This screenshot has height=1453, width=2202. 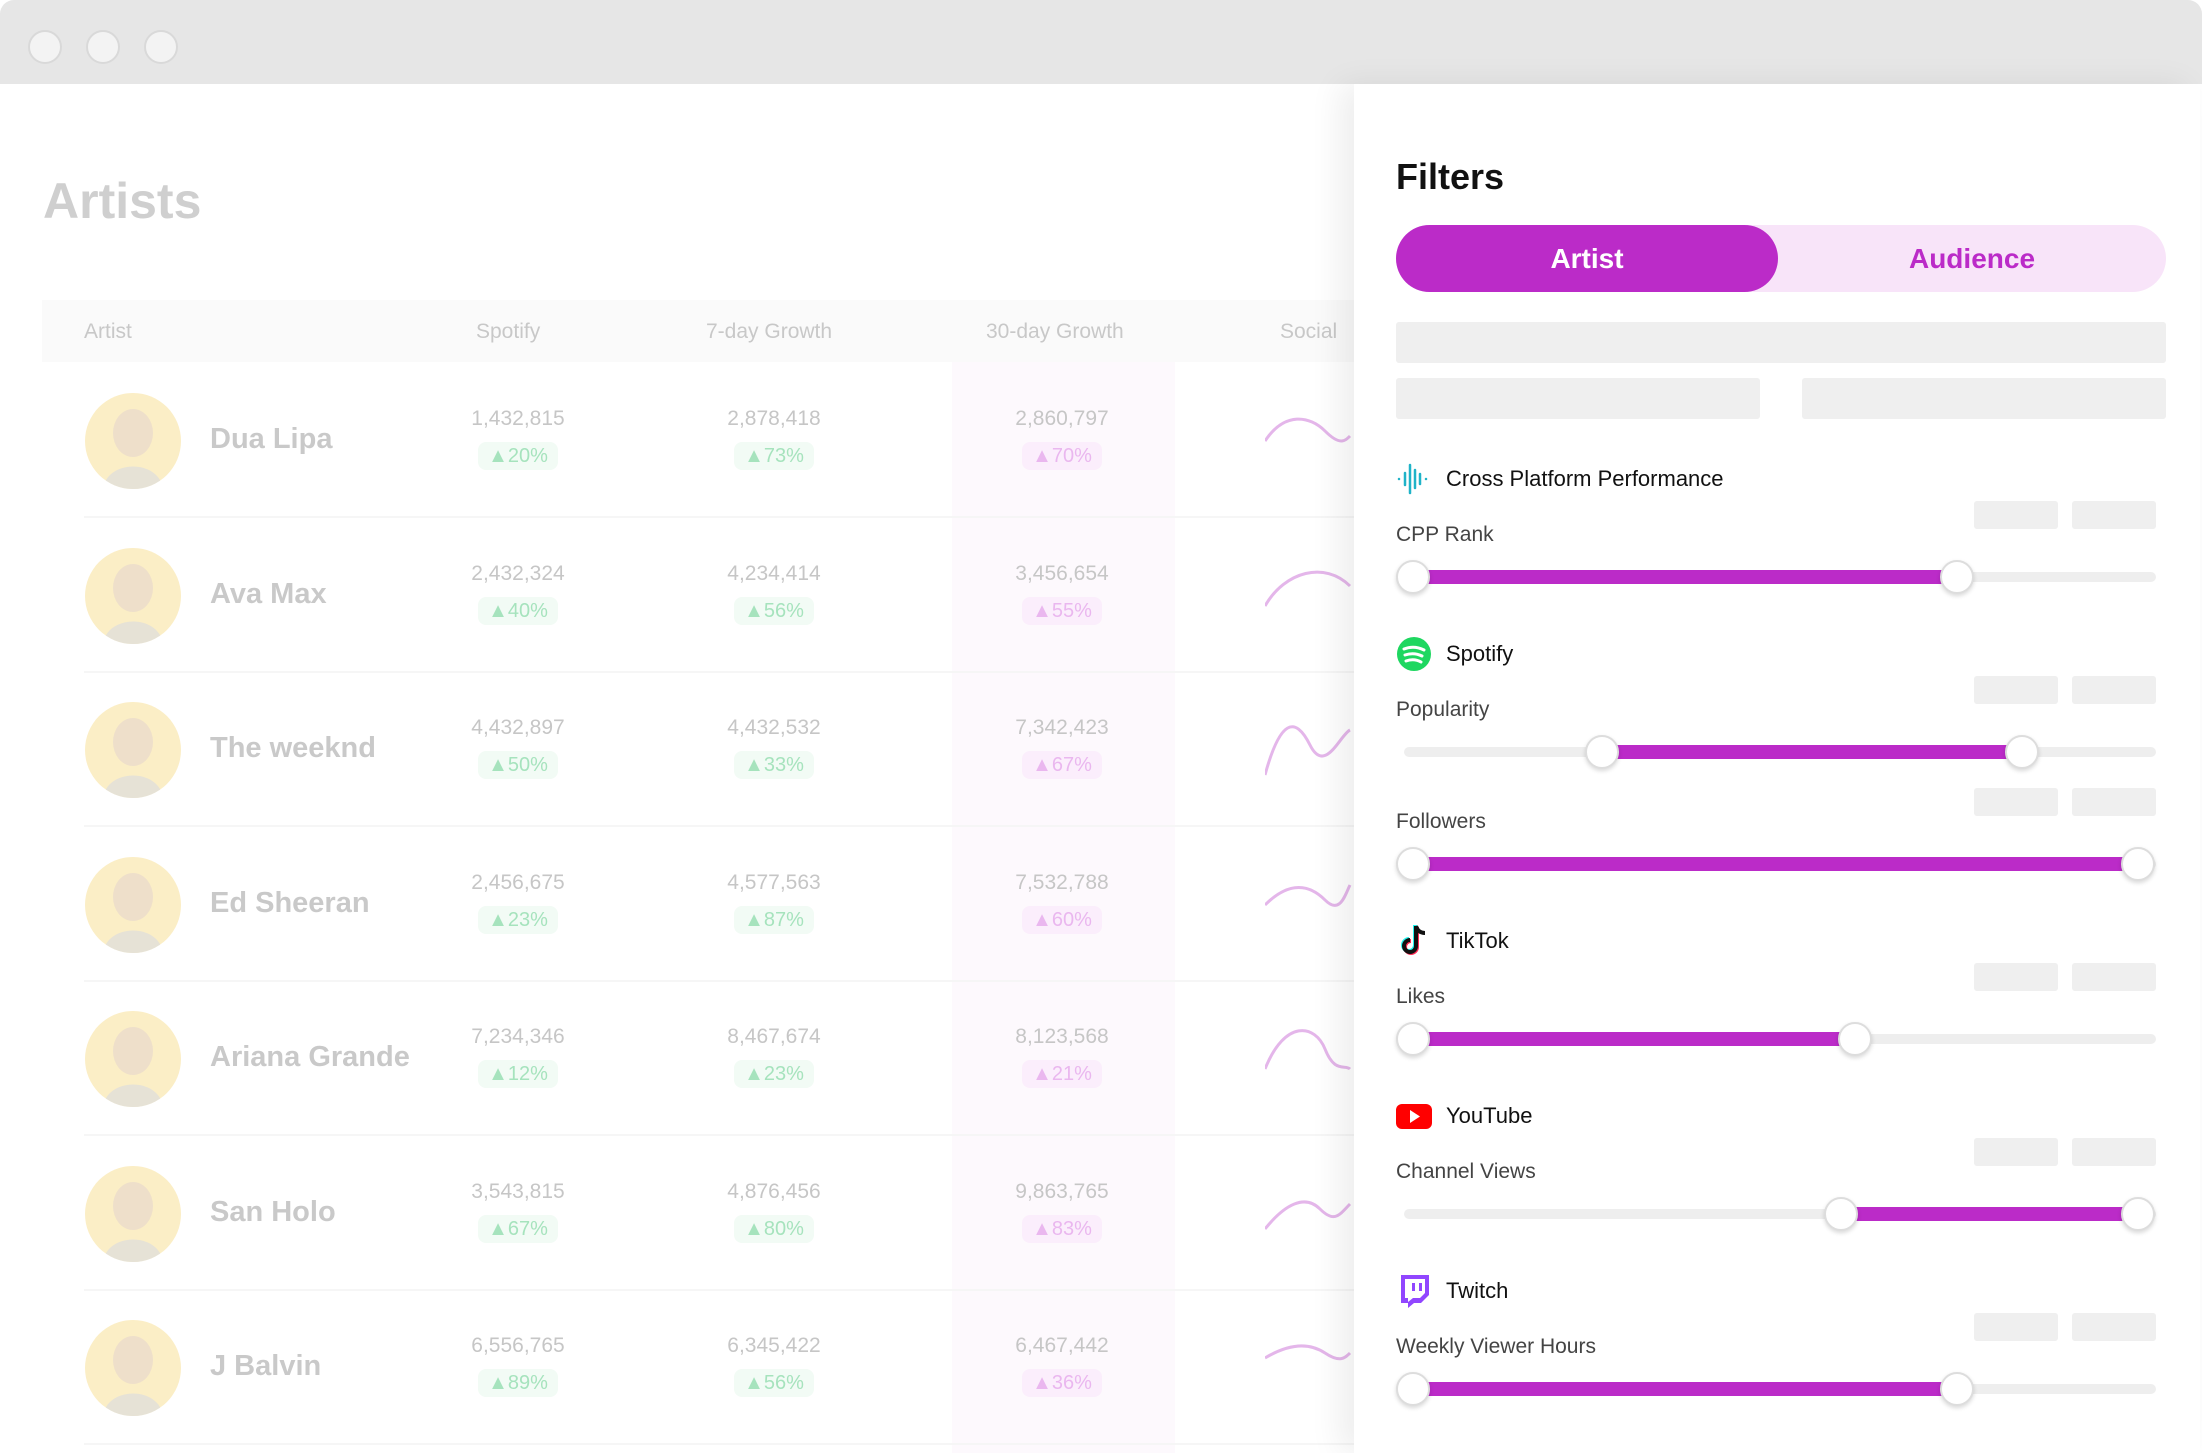 I want to click on window-maximize-button, so click(x=161, y=47).